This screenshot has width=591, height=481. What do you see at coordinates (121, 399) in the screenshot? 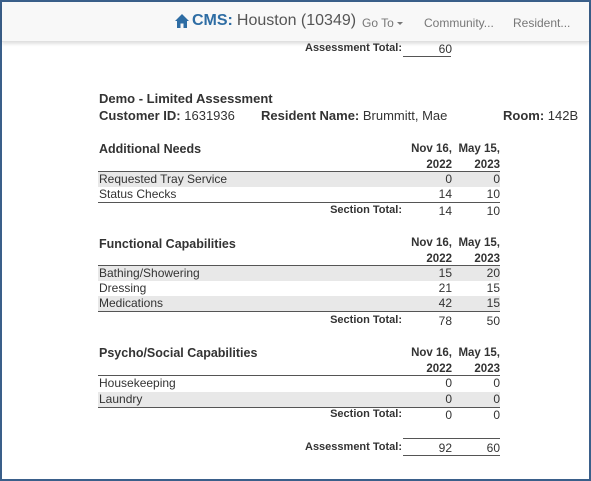
I see `row-label: Laundry` at bounding box center [121, 399].